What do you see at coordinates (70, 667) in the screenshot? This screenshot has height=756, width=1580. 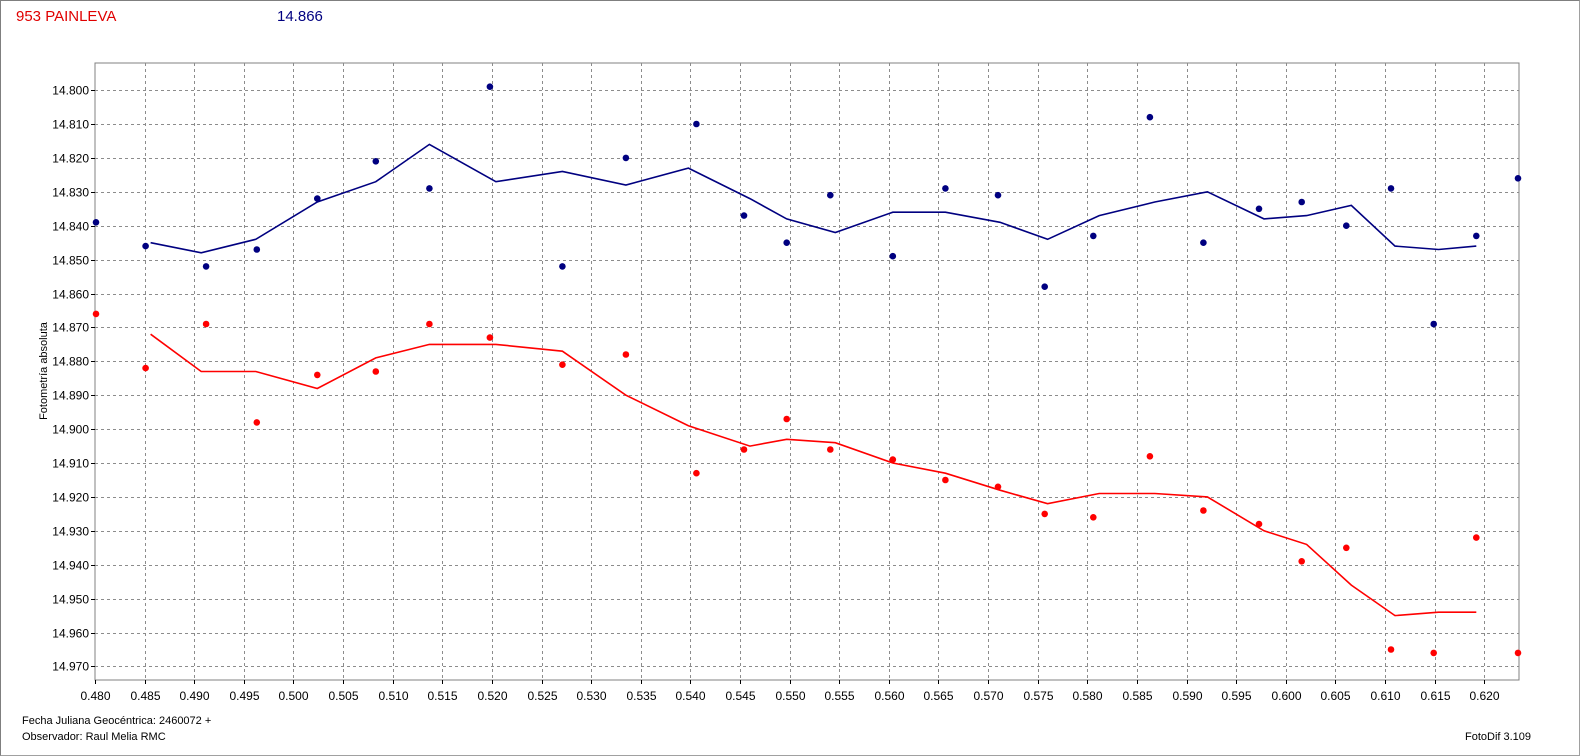 I see `y-tick-label: 14.970` at bounding box center [70, 667].